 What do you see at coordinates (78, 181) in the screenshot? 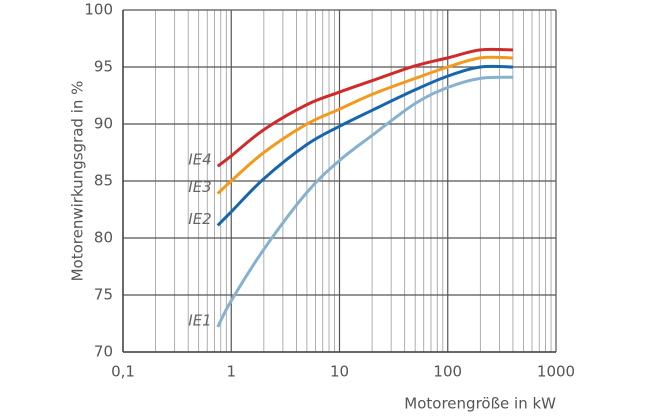
I see `y-axis-label: Motorenwirkungsgrad in %` at bounding box center [78, 181].